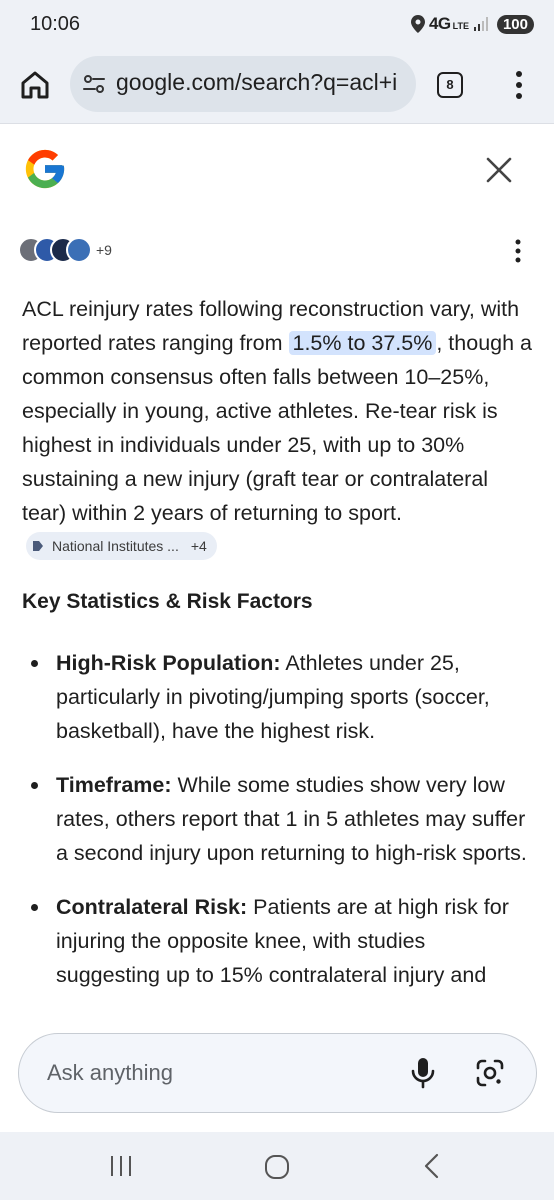  Describe the element at coordinates (167, 601) in the screenshot. I see `section-heading: Key Statistics & Risk Factors` at that location.